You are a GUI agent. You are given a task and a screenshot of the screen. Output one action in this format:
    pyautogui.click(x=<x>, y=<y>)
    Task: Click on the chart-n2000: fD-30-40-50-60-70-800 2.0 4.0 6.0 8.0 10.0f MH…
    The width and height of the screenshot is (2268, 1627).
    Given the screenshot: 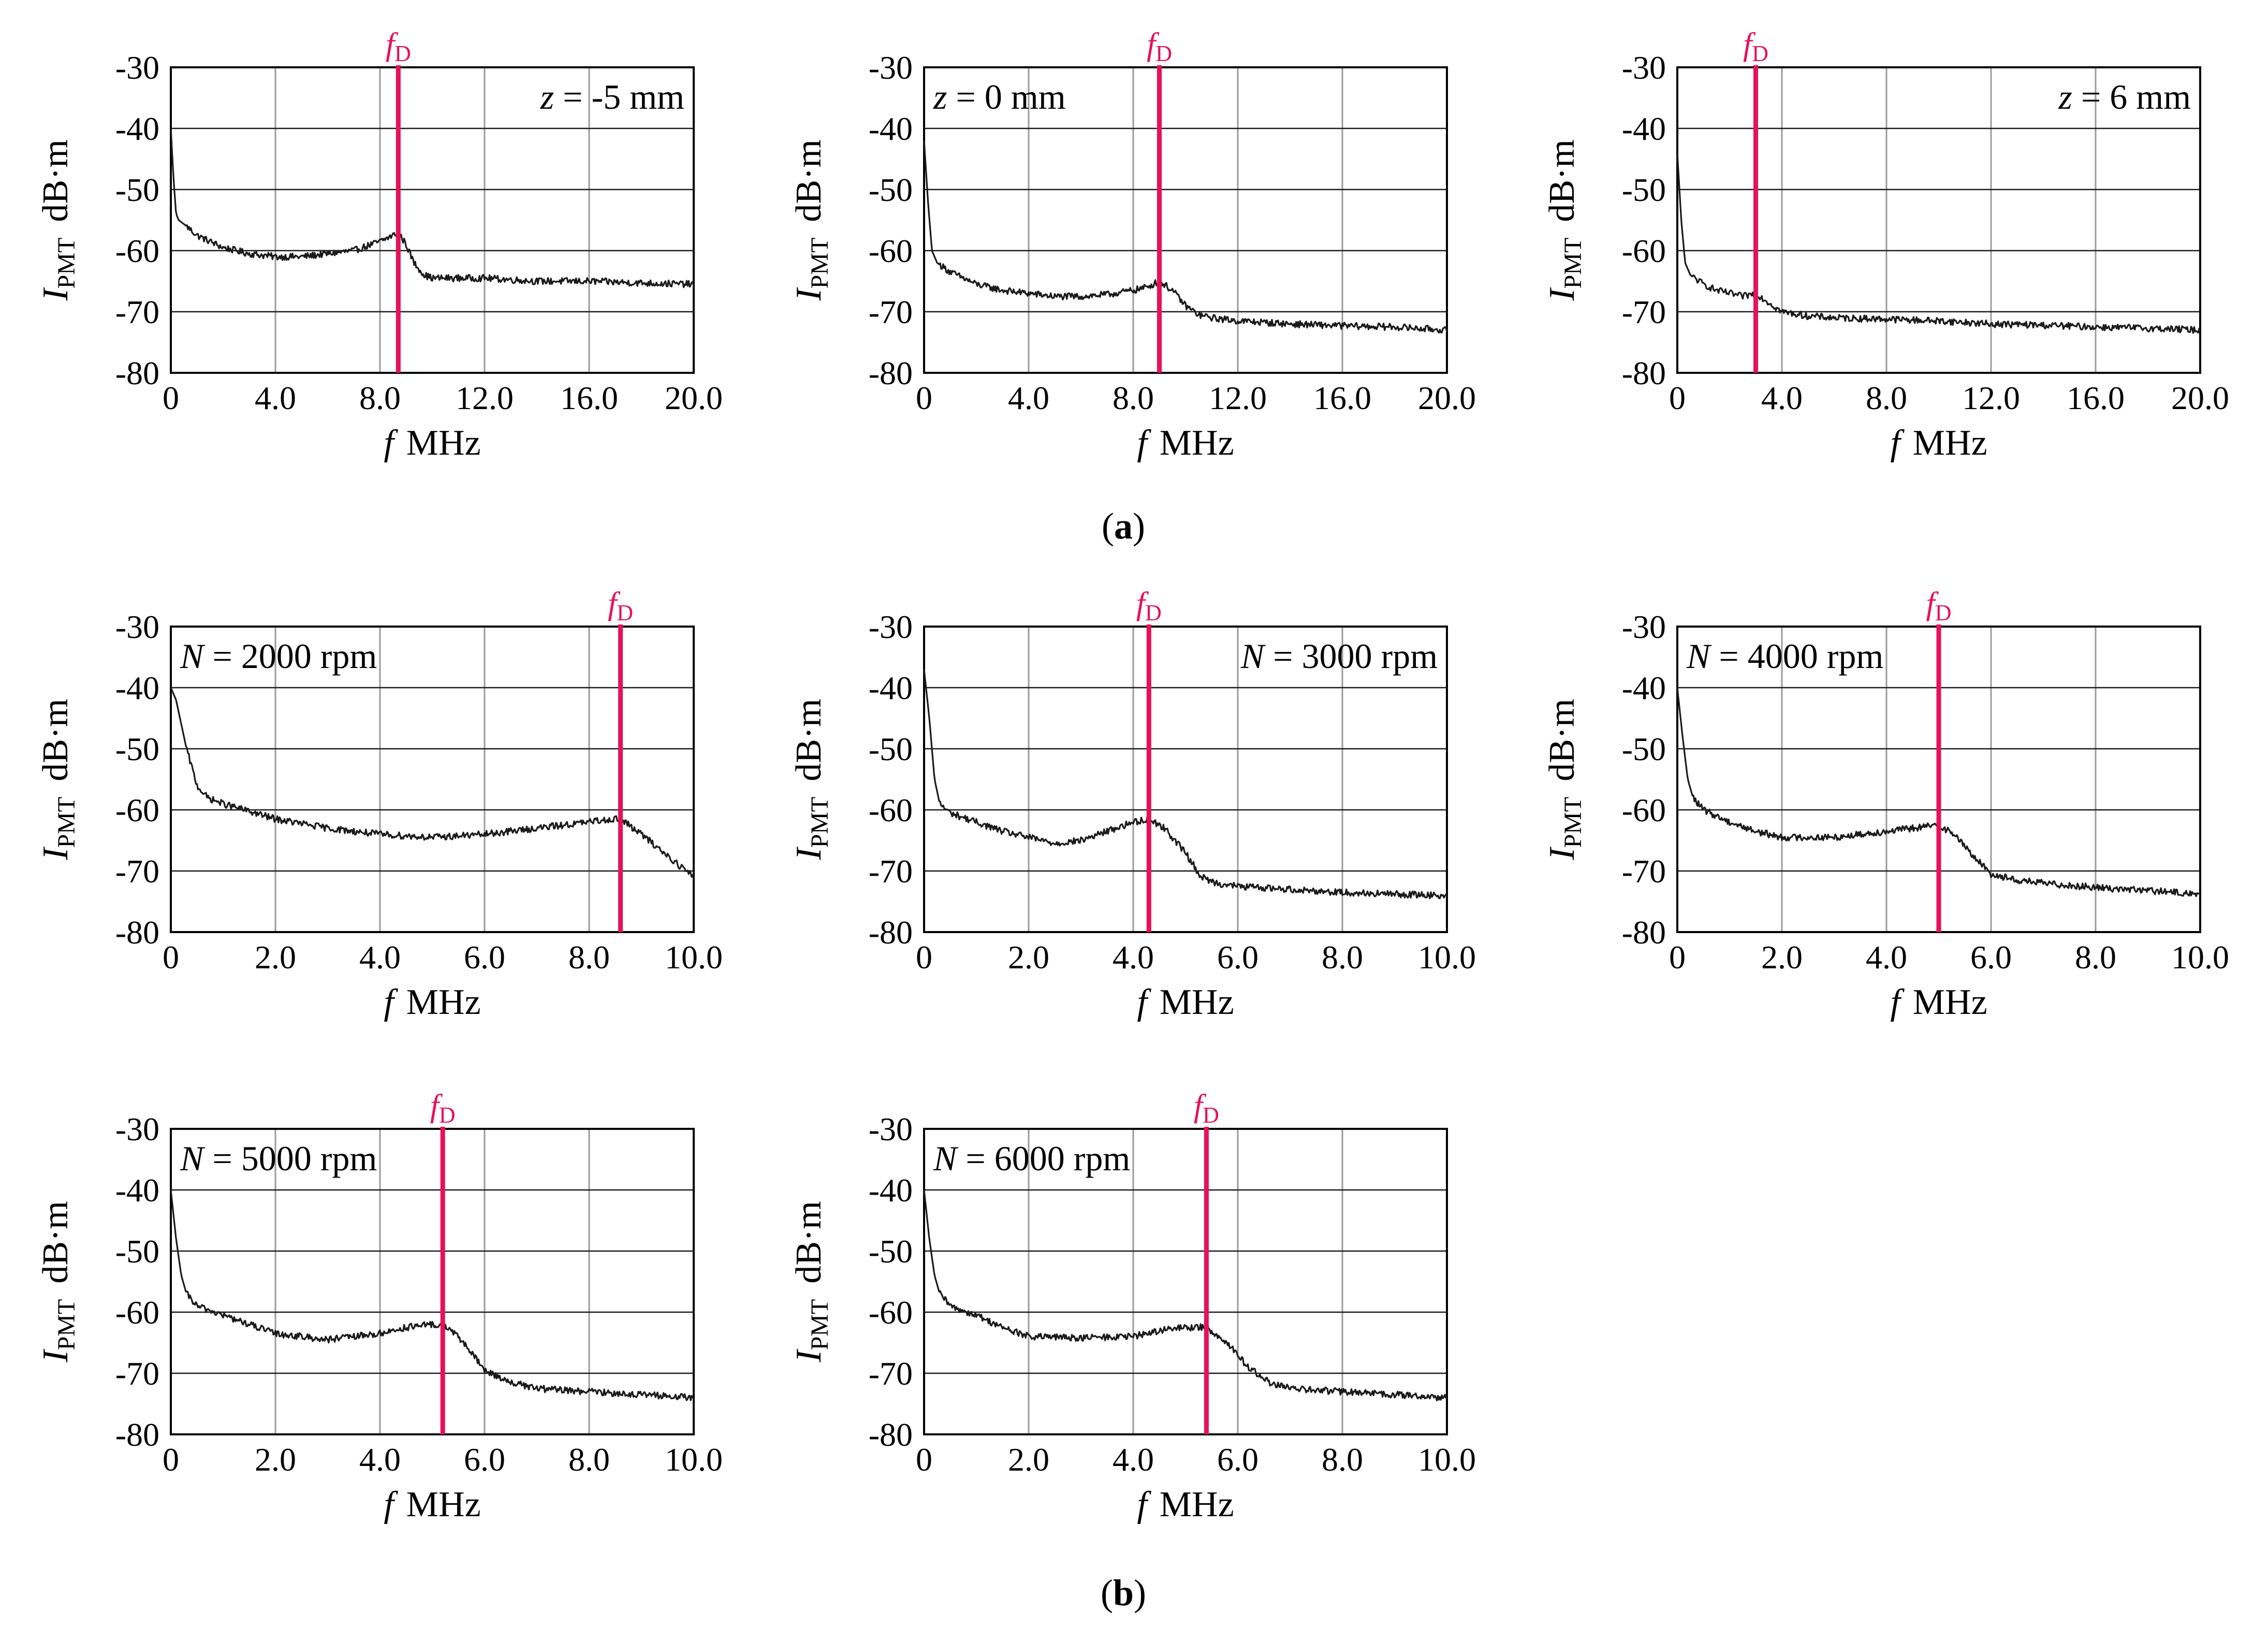 What is the action you would take?
    pyautogui.click(x=379, y=804)
    